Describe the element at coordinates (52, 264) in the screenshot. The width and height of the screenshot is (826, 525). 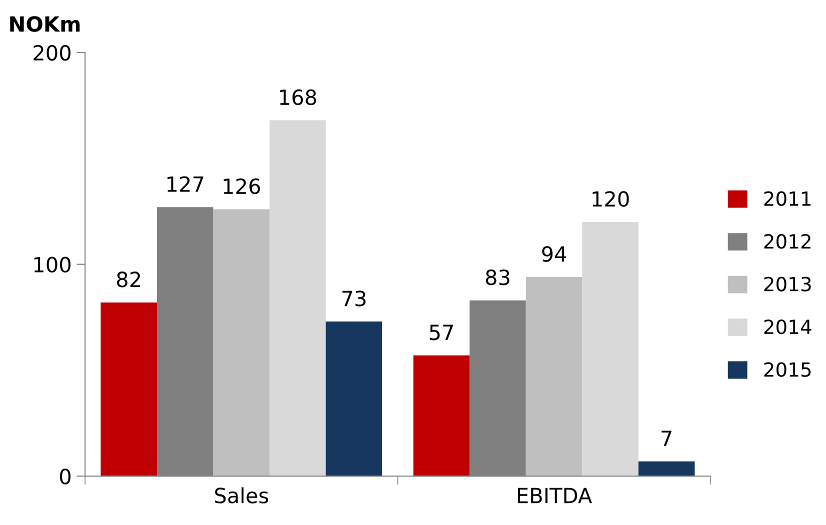
I see `y-tick-label: 100` at that location.